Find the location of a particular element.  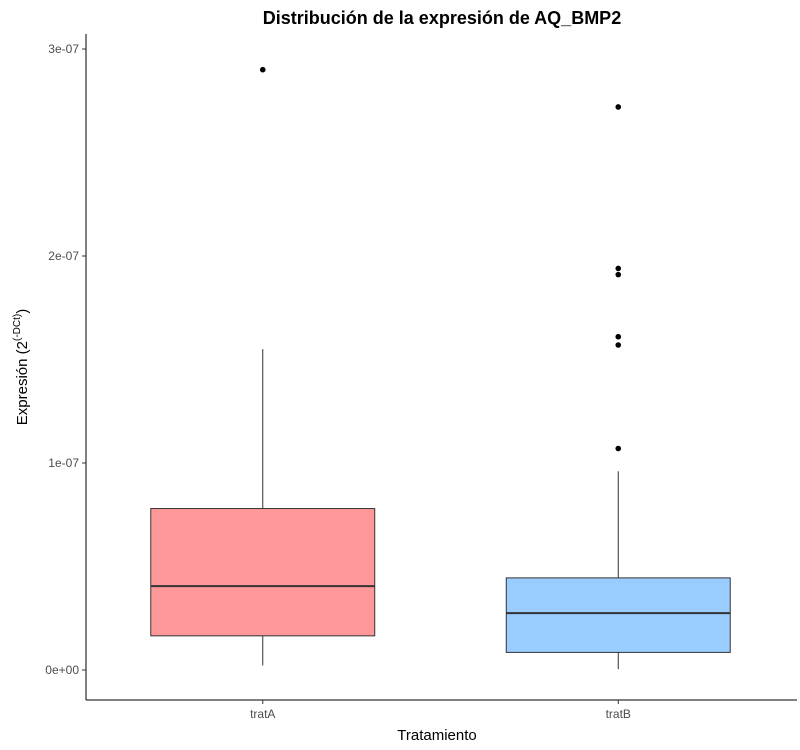

y-tick-label: 2e-07 is located at coordinates (63, 256).